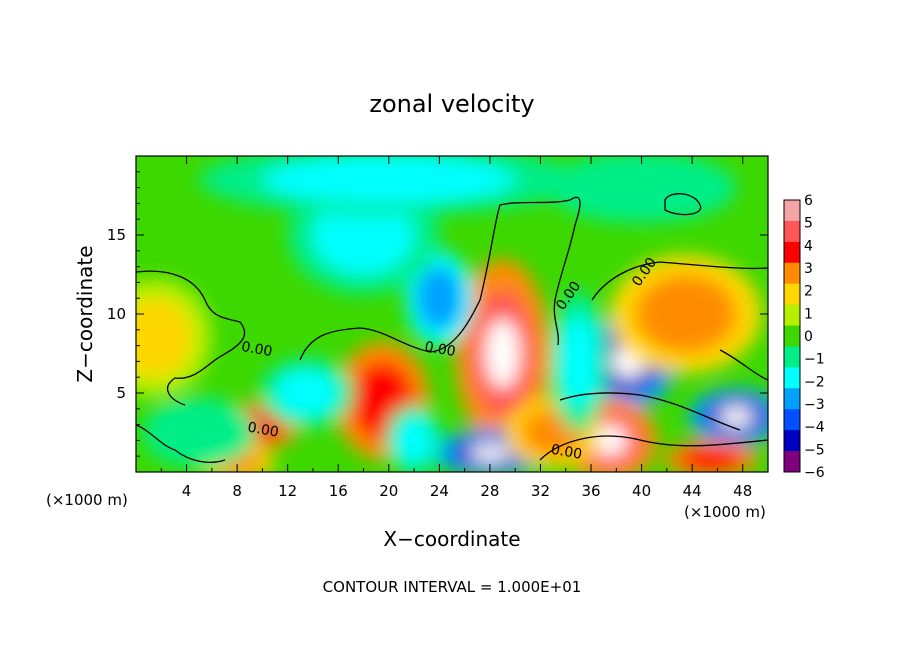 The height and width of the screenshot is (654, 904). I want to click on contour-interval-note: CONTOUR INTERVAL = 1.000E+01, so click(452, 587).